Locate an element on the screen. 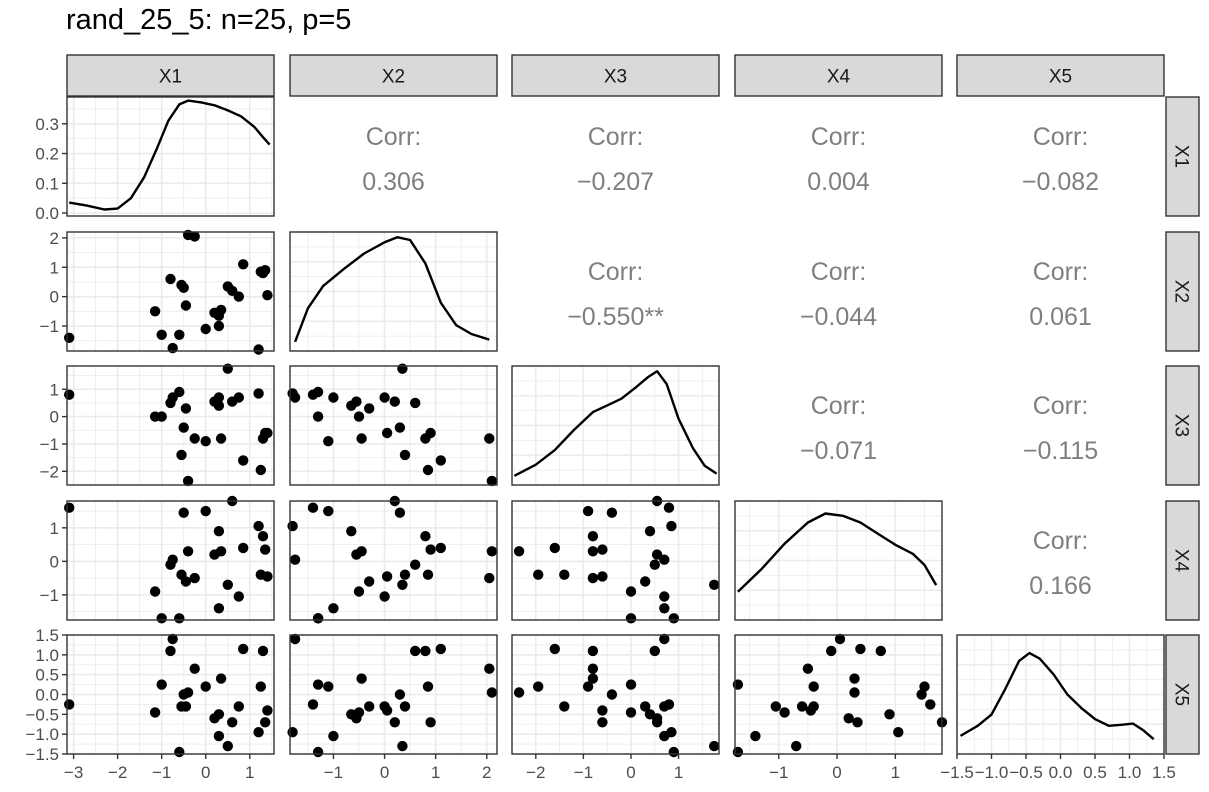 Image resolution: width=1209 pixels, height=792 pixels. y-tick-label: −2 is located at coordinates (49, 471).